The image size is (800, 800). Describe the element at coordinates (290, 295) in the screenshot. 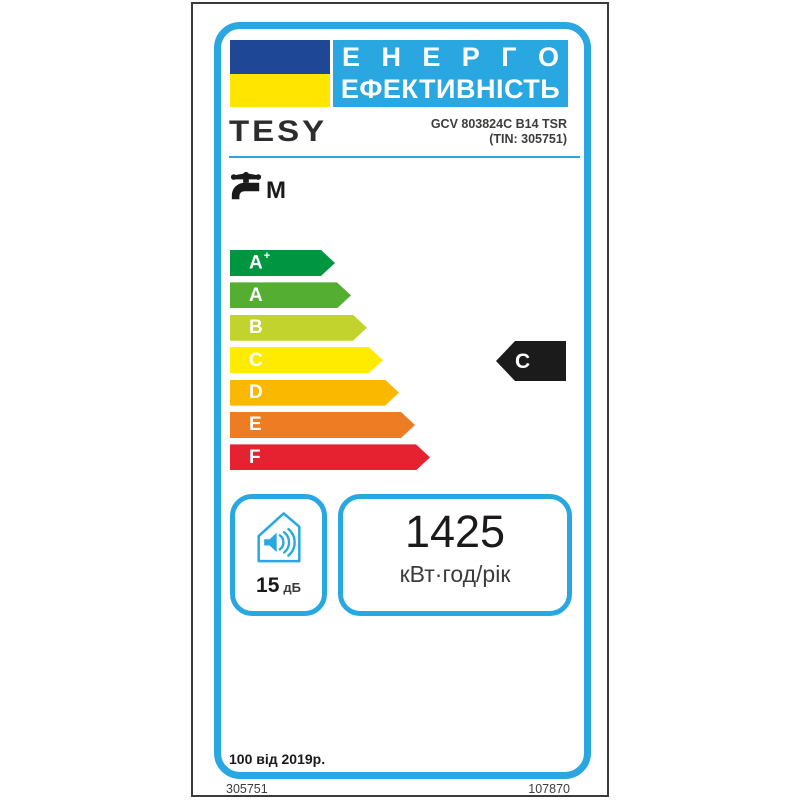

I see `energy-class-arrow-a: A` at that location.